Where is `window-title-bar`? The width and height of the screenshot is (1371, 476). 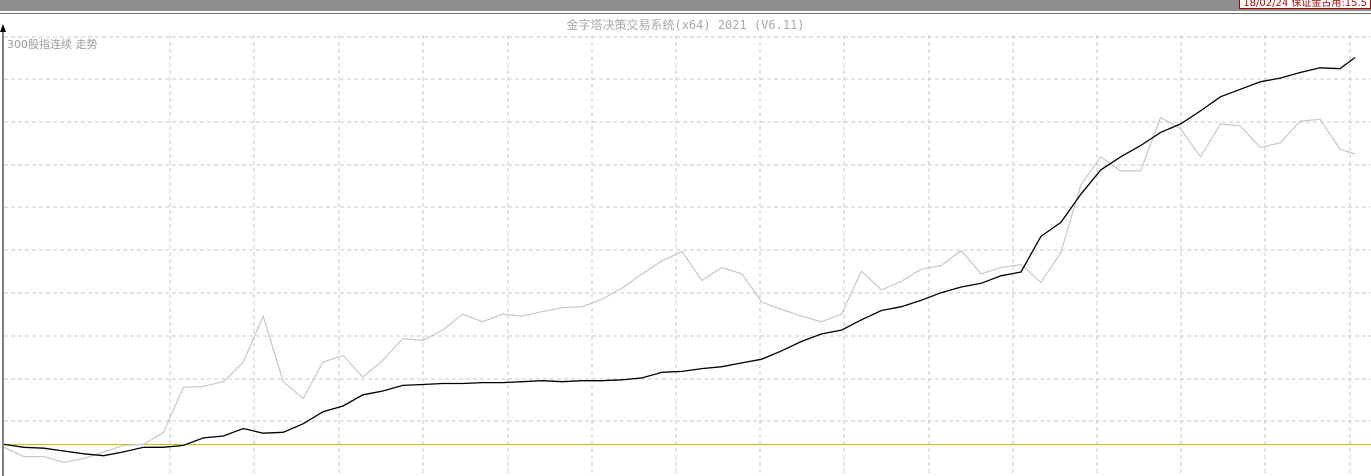 window-title-bar is located at coordinates (685, 5).